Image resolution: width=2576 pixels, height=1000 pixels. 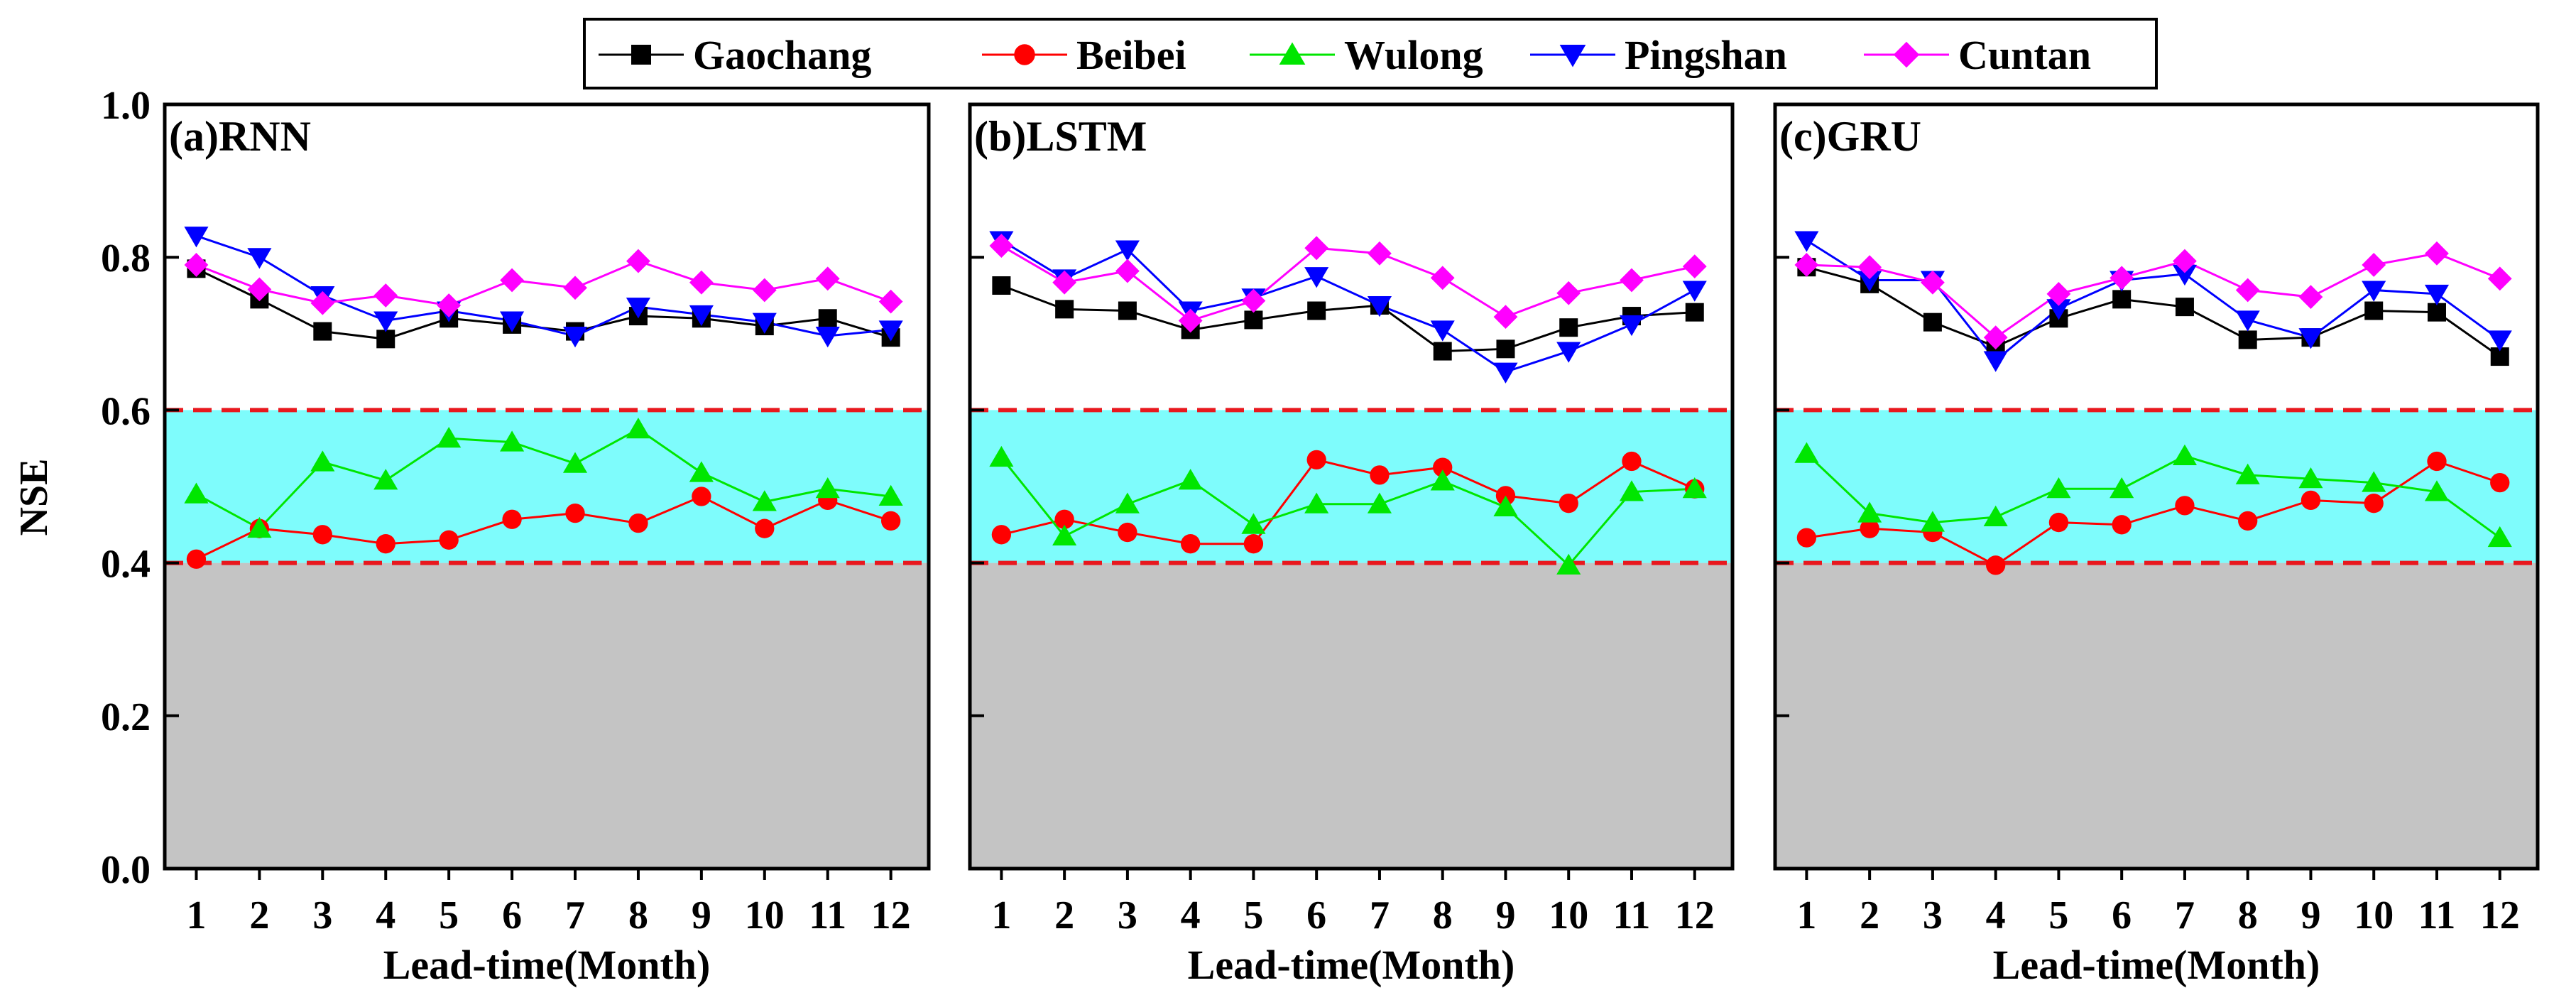 What do you see at coordinates (1850, 136) in the screenshot?
I see `panel-title: (c)GRU` at bounding box center [1850, 136].